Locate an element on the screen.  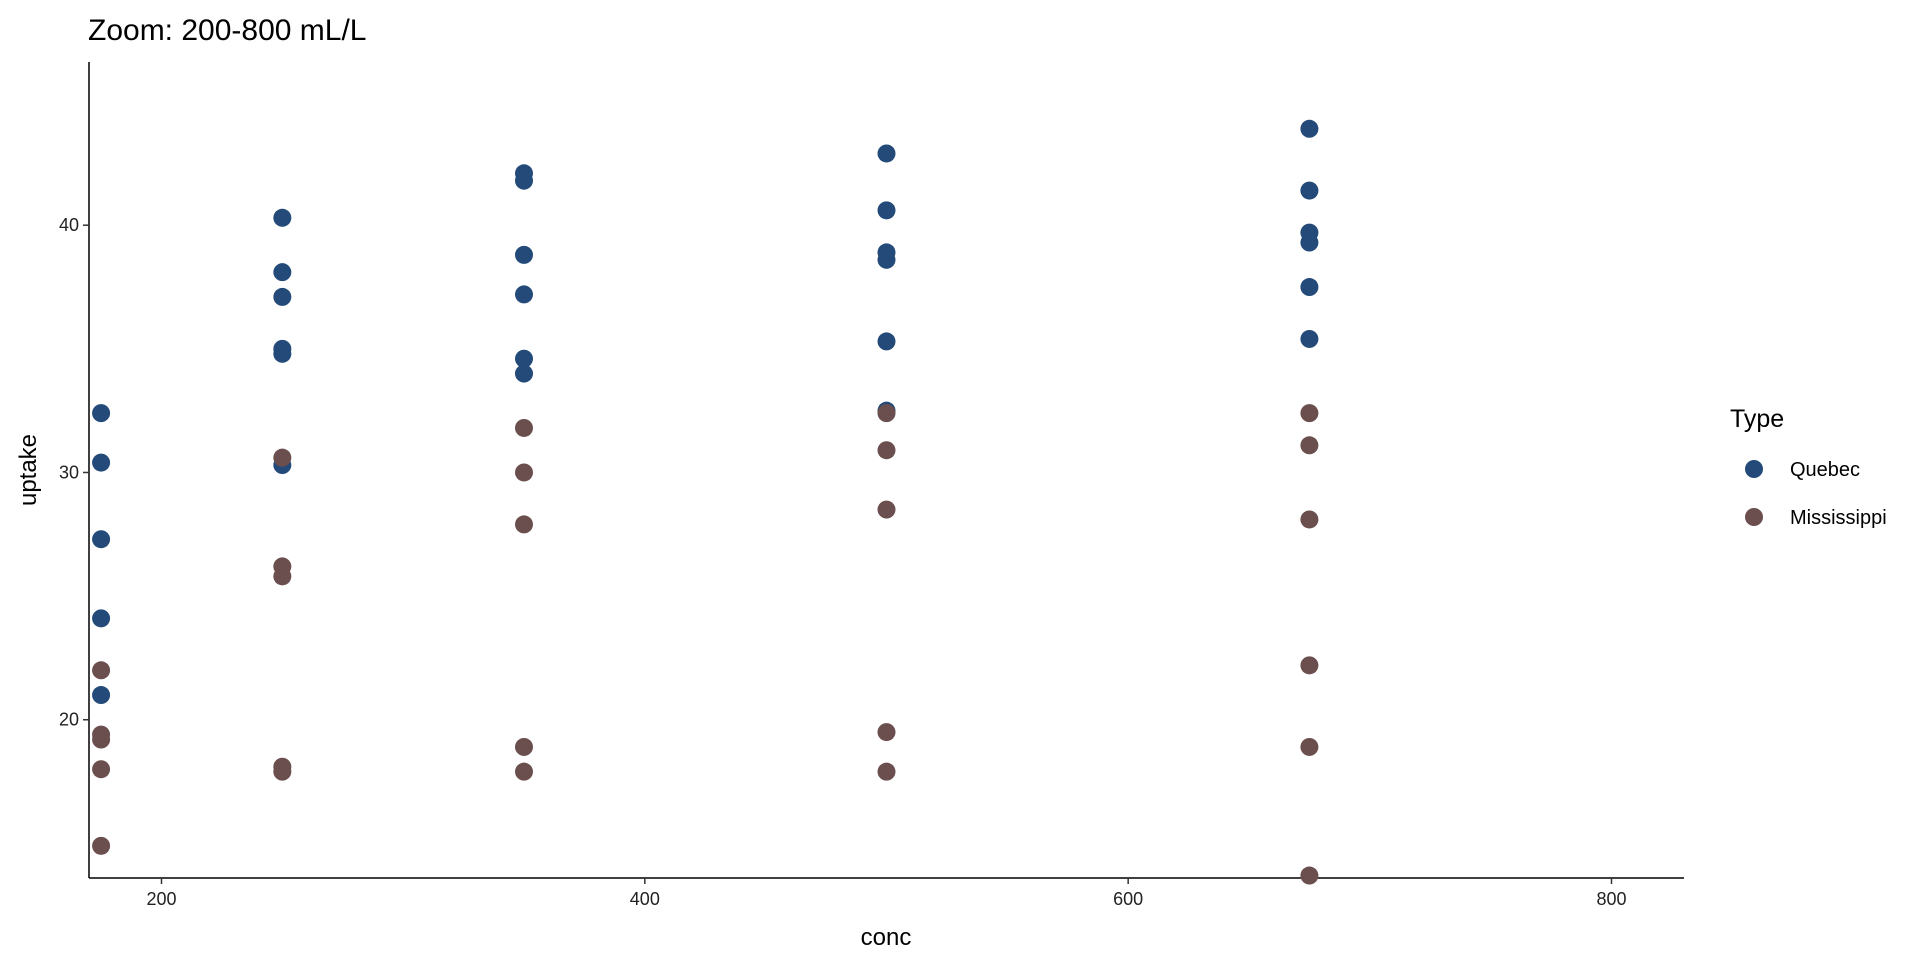
y-axis-label: uptake is located at coordinates (28, 470).